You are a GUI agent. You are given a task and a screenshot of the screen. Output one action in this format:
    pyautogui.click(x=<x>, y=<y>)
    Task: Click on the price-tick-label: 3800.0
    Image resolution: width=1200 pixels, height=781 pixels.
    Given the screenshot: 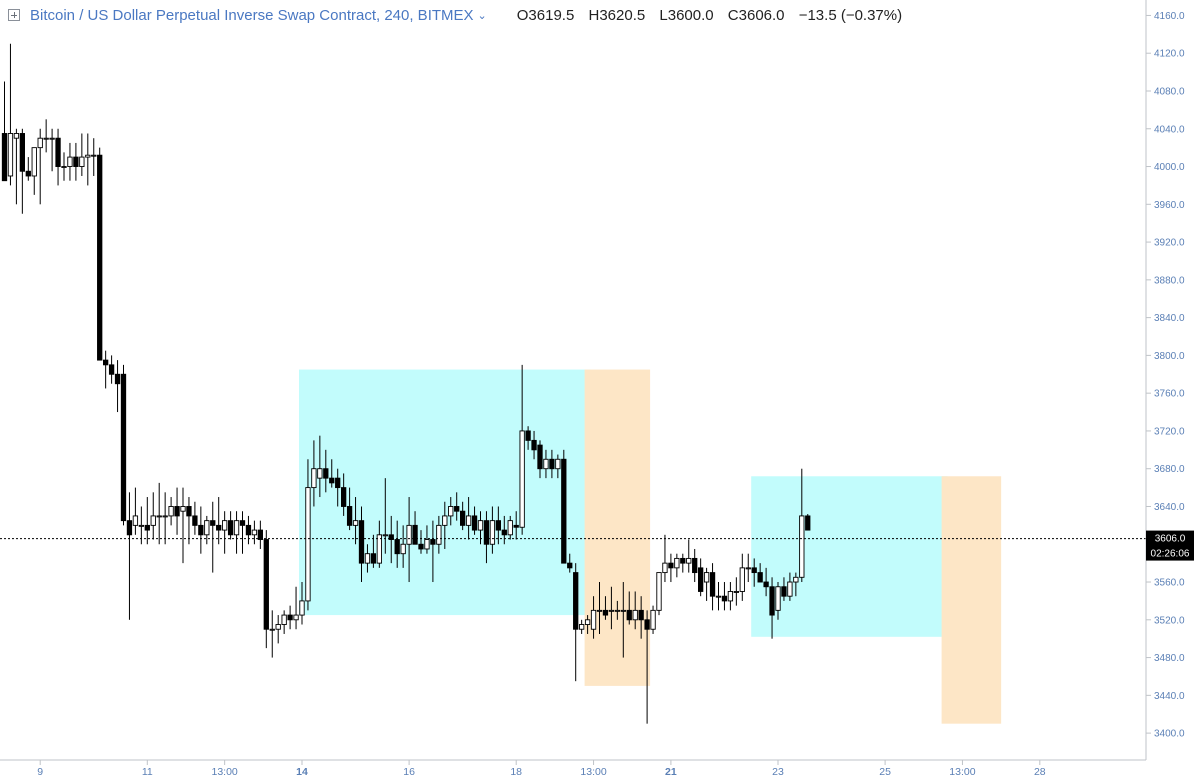 What is the action you would take?
    pyautogui.click(x=1169, y=356)
    